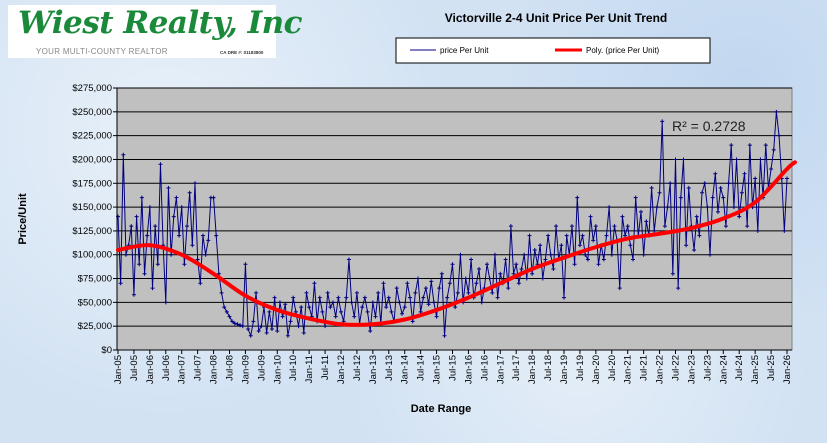  Describe the element at coordinates (102, 51) in the screenshot. I see `logo-tagline: YOUR MULTI-COUNTY REALTOR` at that location.